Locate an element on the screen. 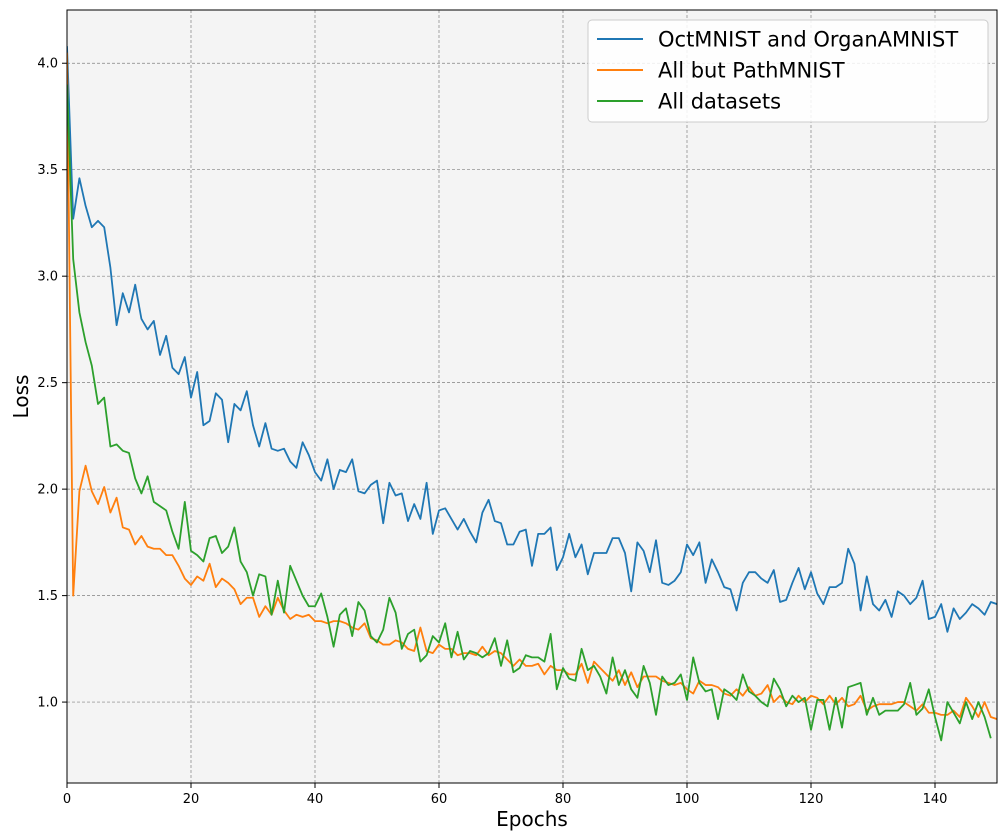 This screenshot has height=839, width=1007. y-tick-label: 3.0 is located at coordinates (47, 277).